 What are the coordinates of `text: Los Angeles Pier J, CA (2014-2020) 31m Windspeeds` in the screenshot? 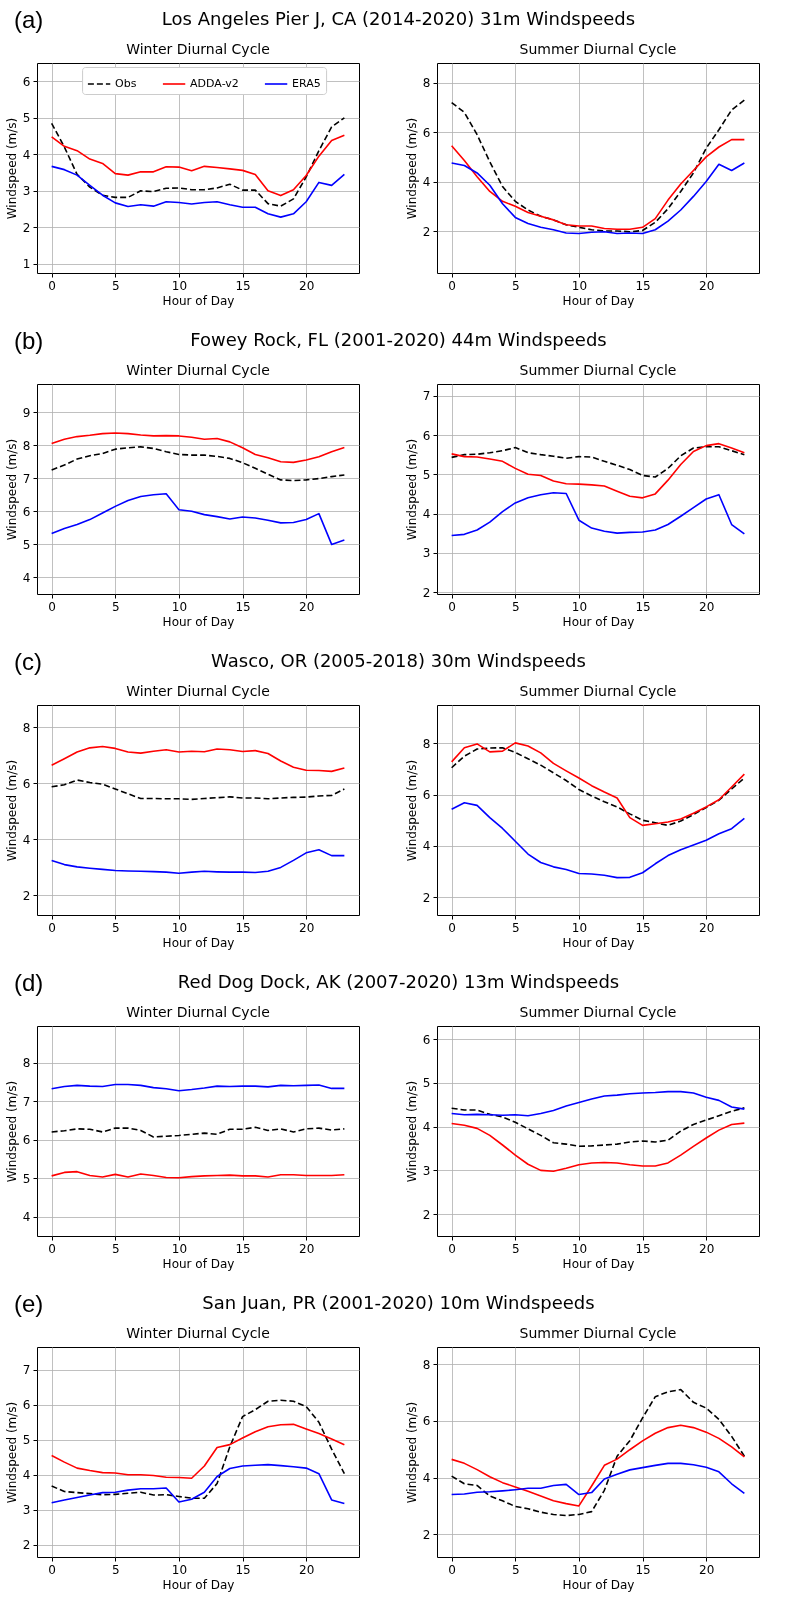 It's located at (398, 18).